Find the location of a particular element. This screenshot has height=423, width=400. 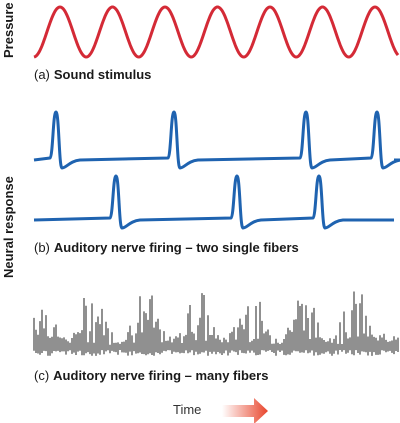

caption-letter: (c) is located at coordinates (42, 375).